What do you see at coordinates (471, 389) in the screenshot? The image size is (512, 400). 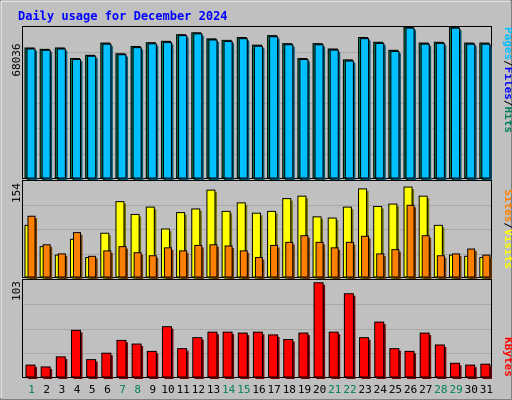 I see `x-tick-label: 30` at bounding box center [471, 389].